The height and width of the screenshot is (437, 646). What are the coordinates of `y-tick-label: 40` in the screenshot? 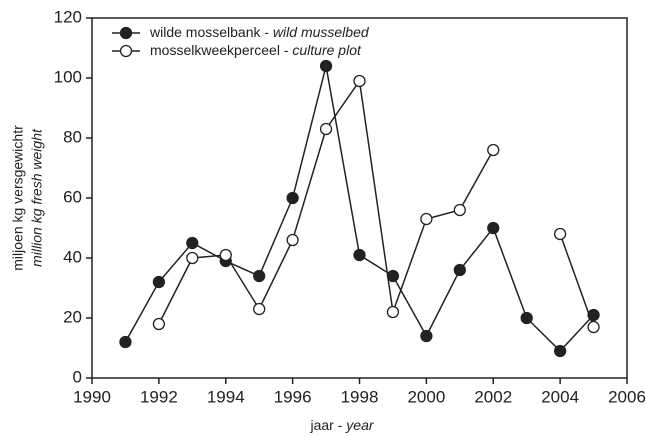 It's located at (72, 256).